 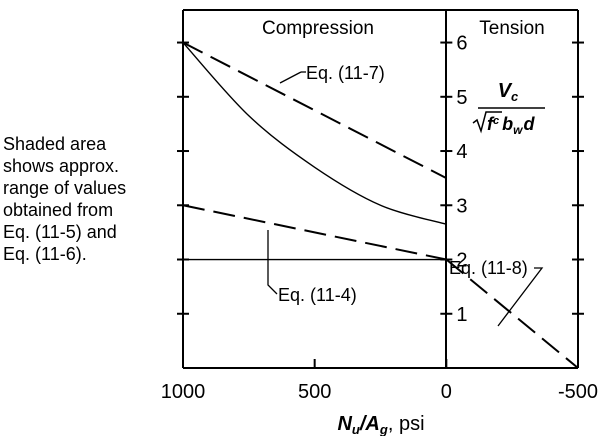 What do you see at coordinates (512, 28) in the screenshot?
I see `region-label-tension: Tension` at bounding box center [512, 28].